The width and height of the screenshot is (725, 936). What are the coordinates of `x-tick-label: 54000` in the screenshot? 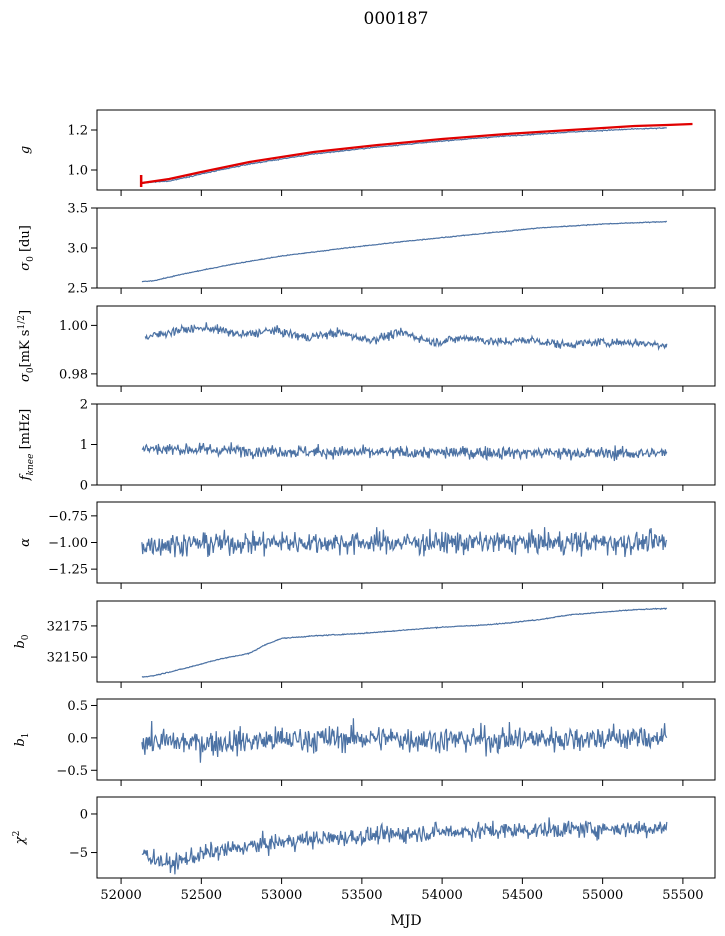 It's located at (441, 895).